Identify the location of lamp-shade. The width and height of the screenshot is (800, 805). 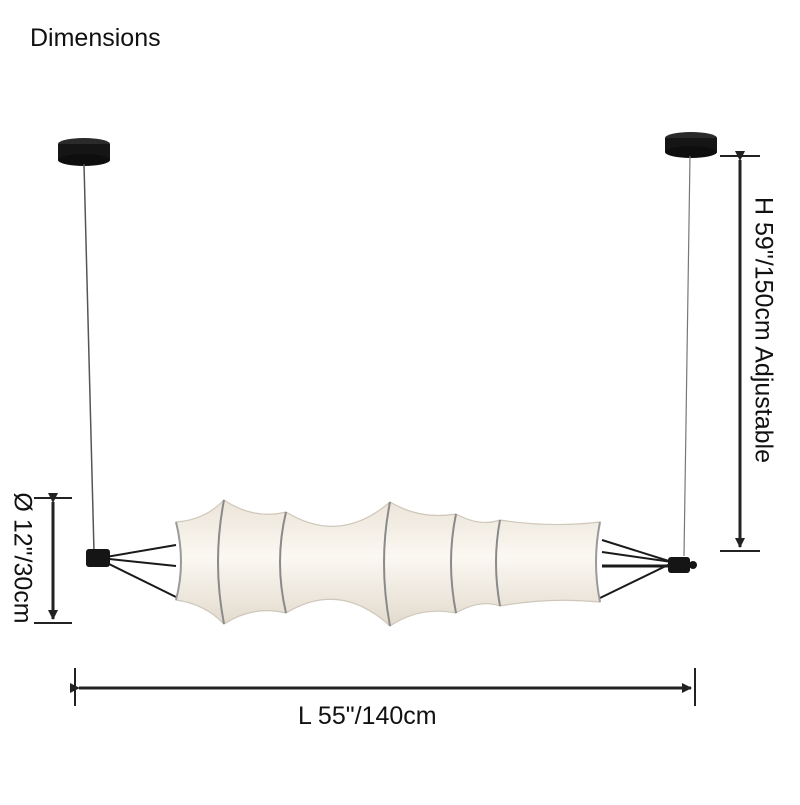
(388, 563).